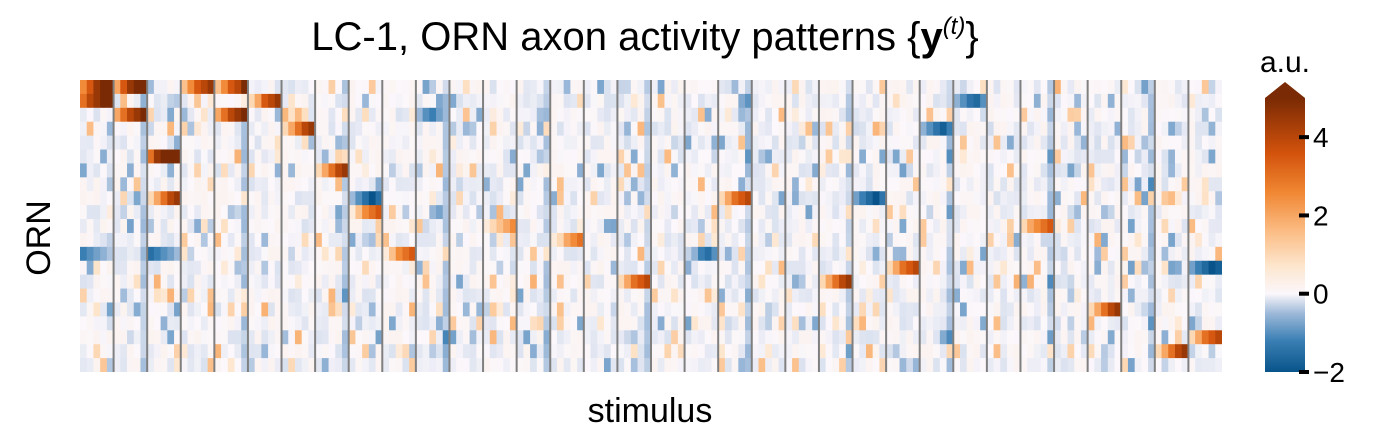 The height and width of the screenshot is (432, 1380). What do you see at coordinates (1285, 235) in the screenshot?
I see `colorbar-gradient` at bounding box center [1285, 235].